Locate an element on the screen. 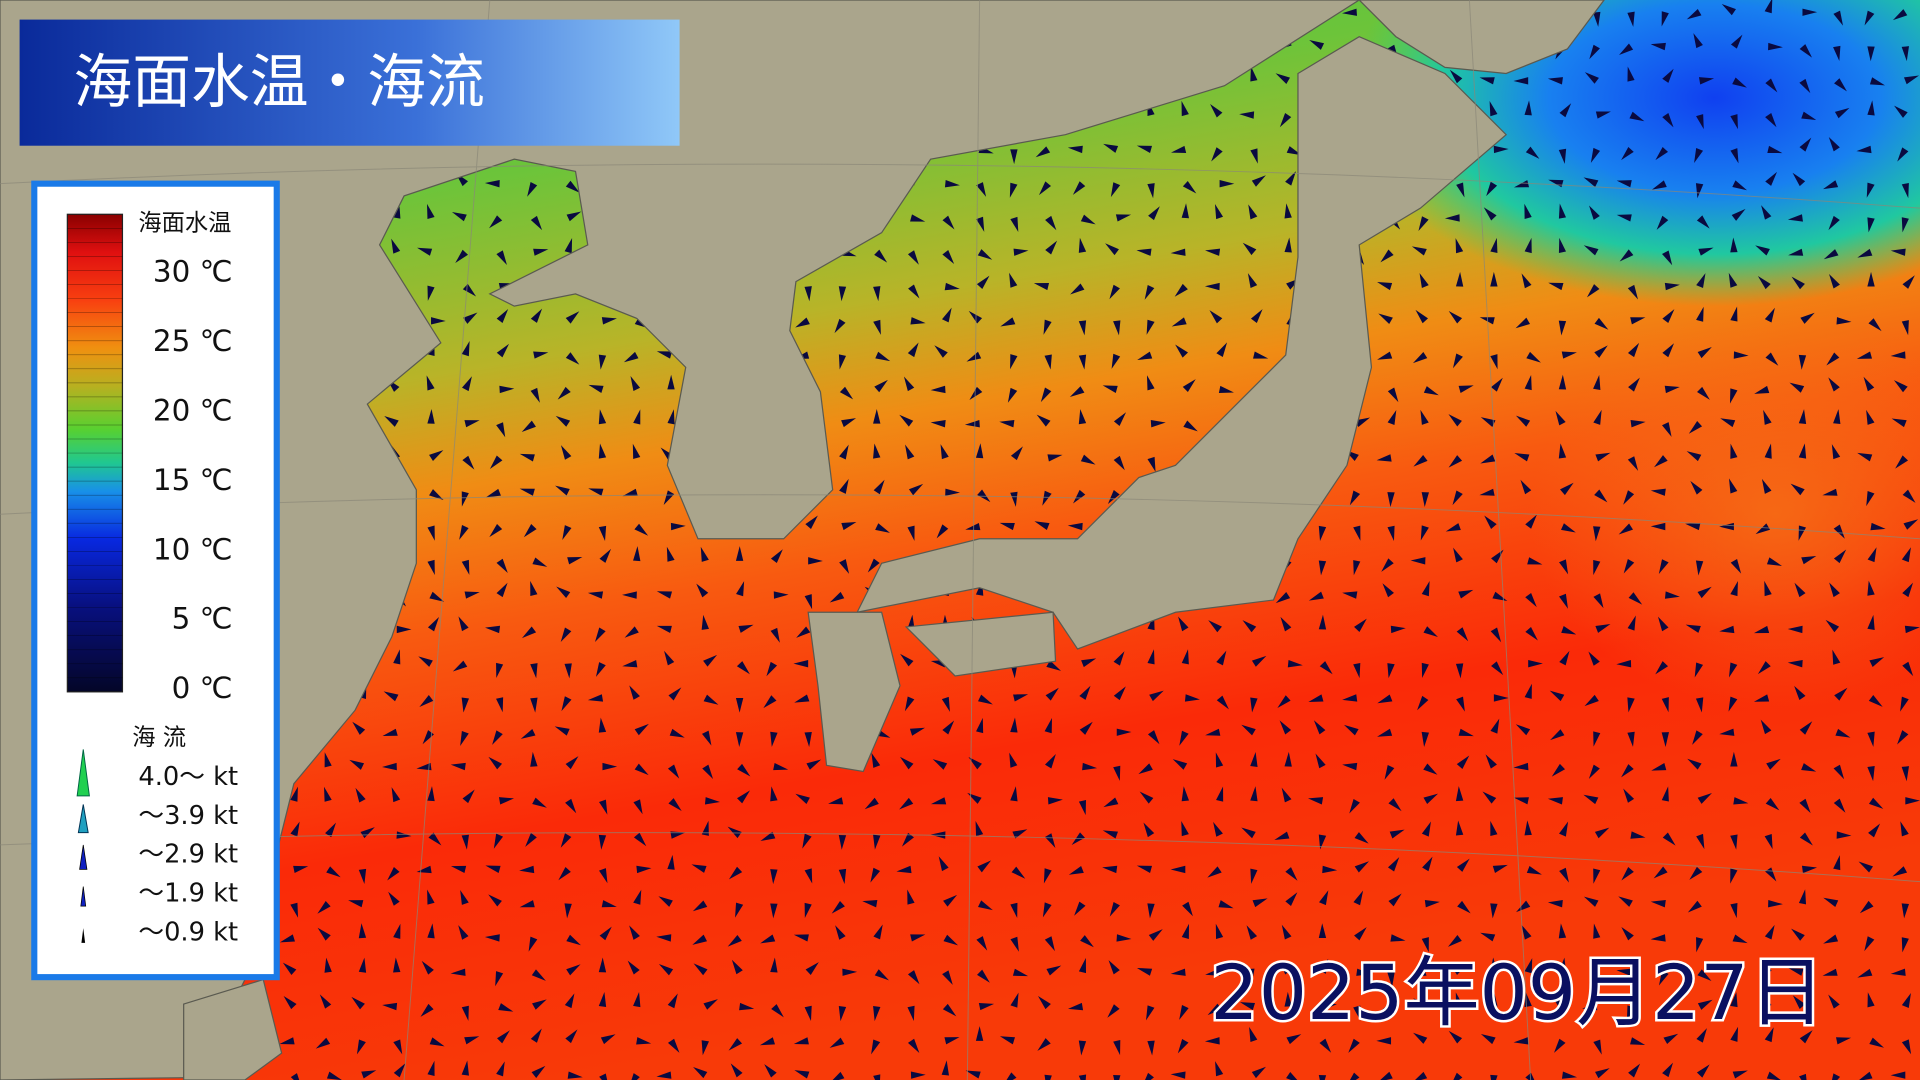  temperature-label: 20 ℃ is located at coordinates (193, 410).